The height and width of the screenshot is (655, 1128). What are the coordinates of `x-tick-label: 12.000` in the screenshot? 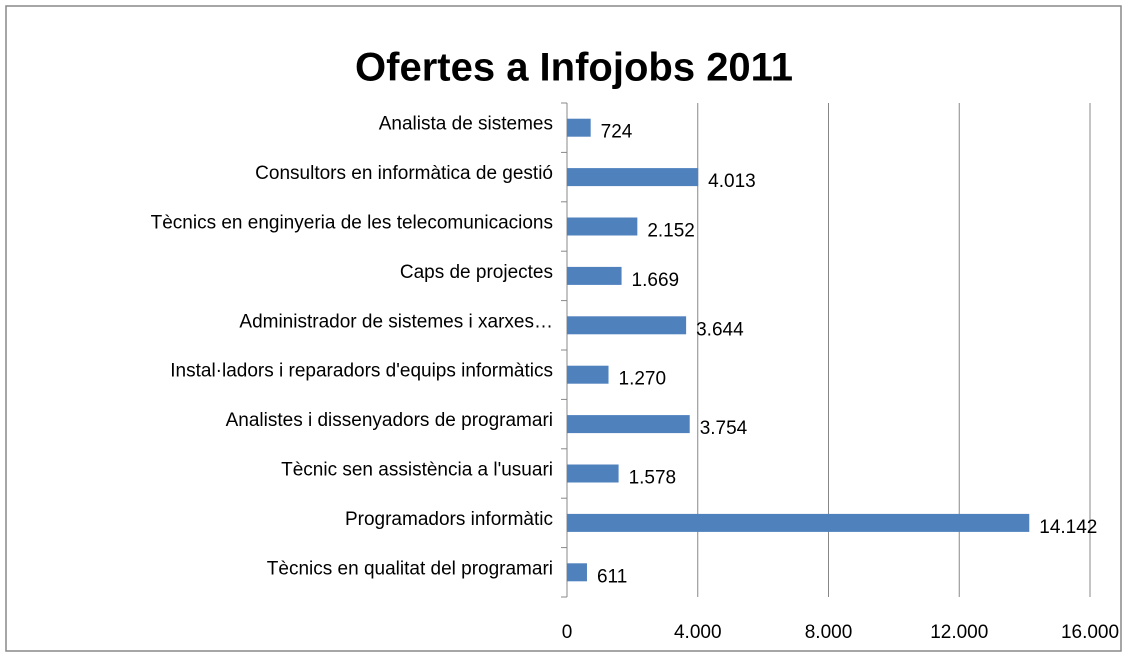 It's located at (959, 632).